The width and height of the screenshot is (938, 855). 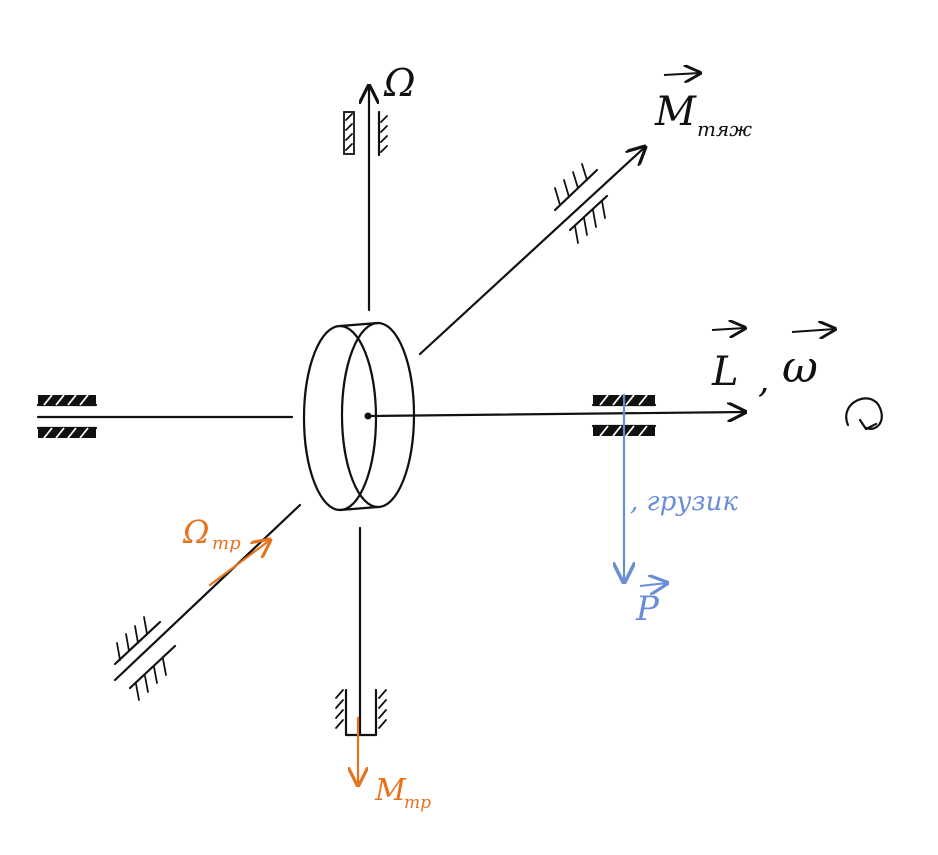 I want to click on omega-tr-arrow, so click(x=239, y=563).